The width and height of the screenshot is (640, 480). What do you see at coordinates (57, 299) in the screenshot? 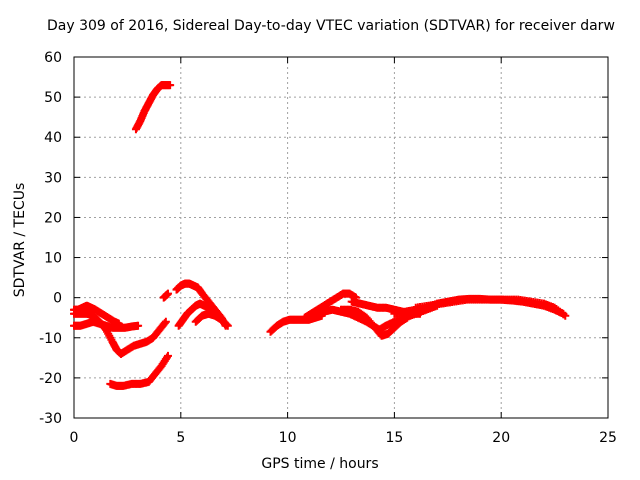
I see `y-tick-label: 0` at bounding box center [57, 299].